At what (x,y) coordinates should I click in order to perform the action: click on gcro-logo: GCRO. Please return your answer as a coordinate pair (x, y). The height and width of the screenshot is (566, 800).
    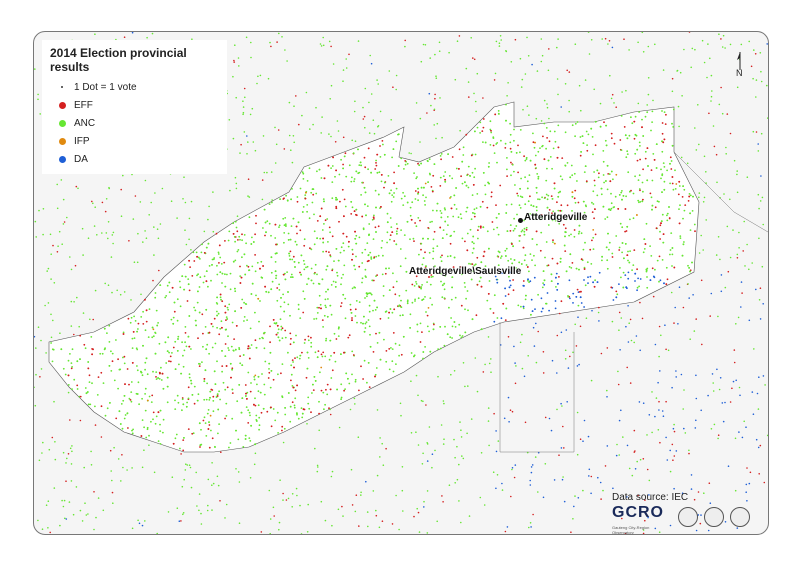
    Looking at the image, I should click on (638, 512).